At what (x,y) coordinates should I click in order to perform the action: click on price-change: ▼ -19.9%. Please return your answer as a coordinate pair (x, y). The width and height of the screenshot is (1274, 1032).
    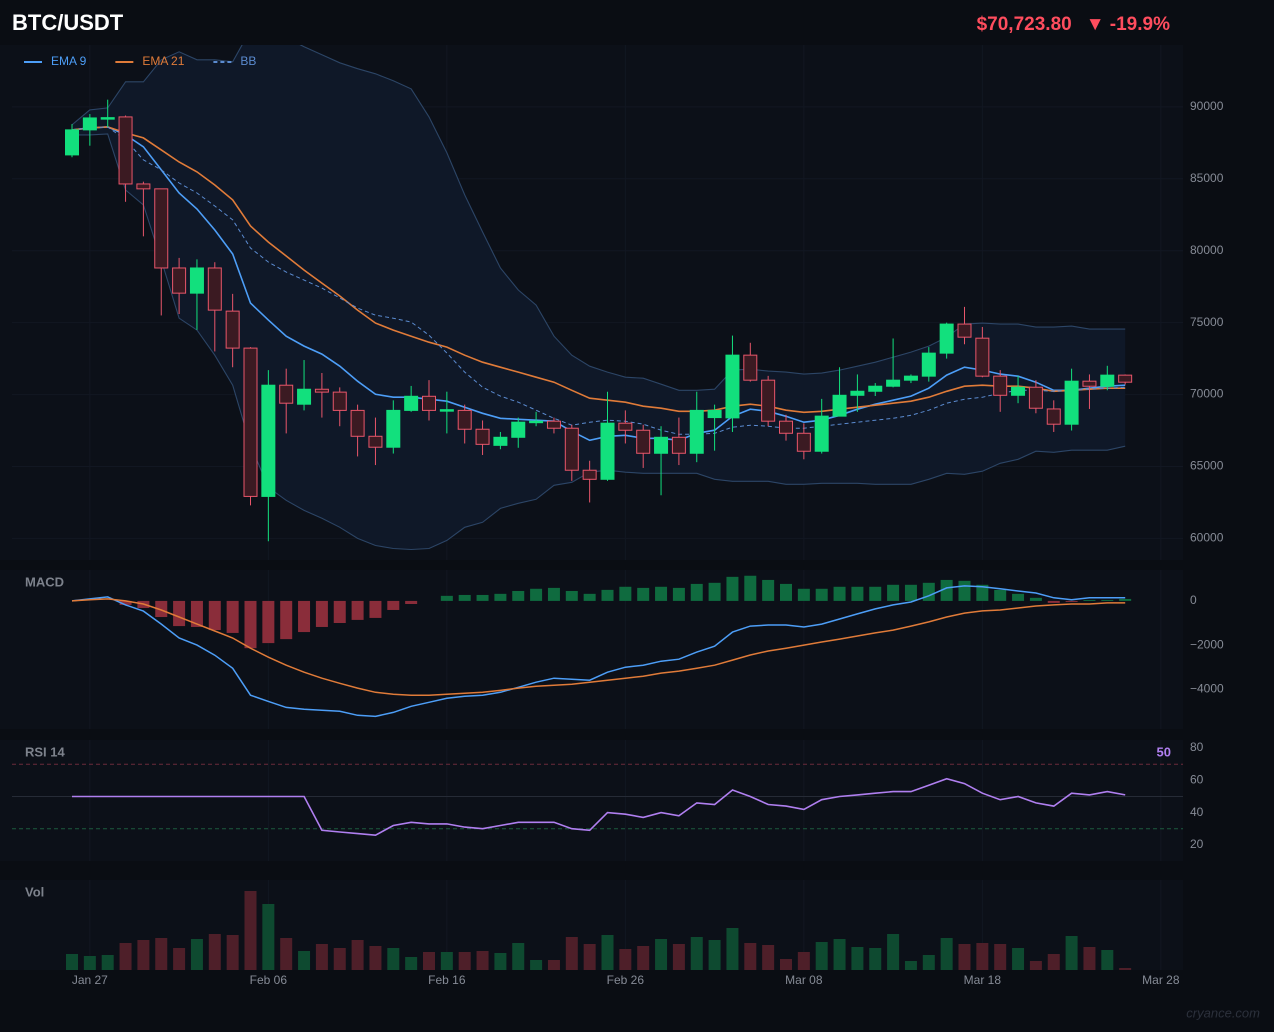
    Looking at the image, I should click on (1128, 24).